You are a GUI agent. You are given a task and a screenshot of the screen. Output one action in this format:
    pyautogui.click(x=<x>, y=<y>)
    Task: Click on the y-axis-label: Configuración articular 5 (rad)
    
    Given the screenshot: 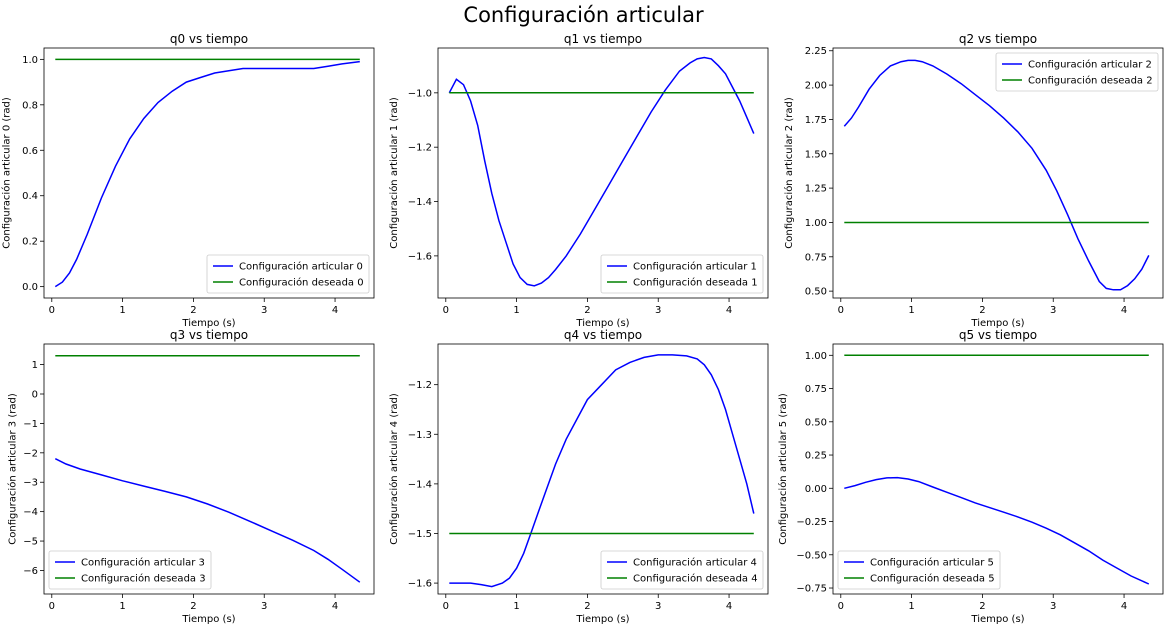 What is the action you would take?
    pyautogui.click(x=783, y=469)
    